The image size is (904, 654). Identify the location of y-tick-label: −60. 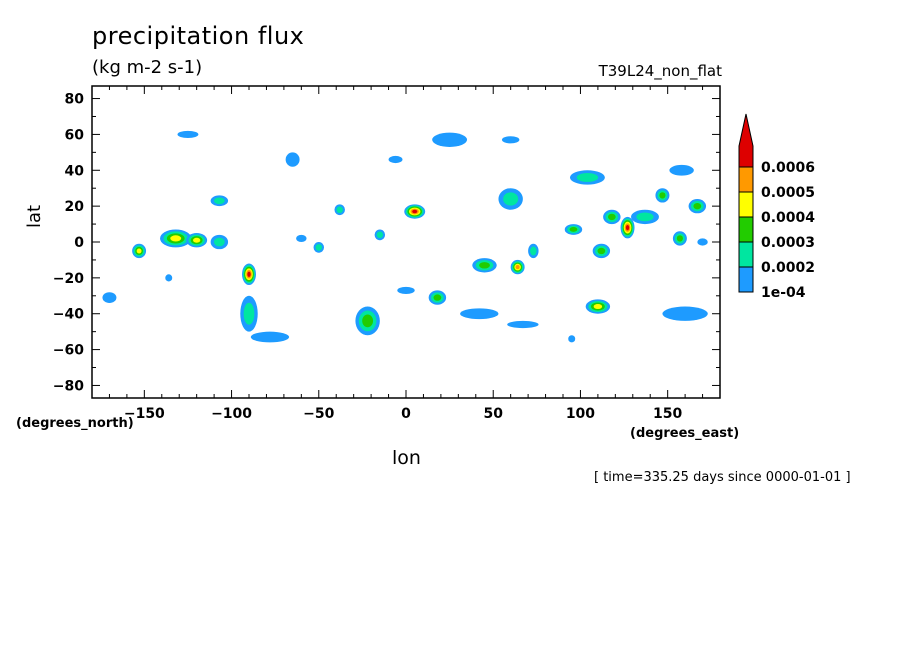
(68, 351).